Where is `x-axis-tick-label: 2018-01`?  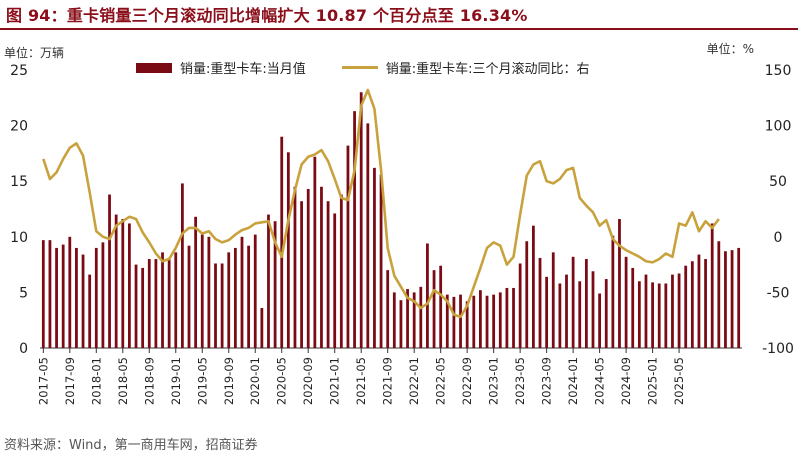 x-axis-tick-label: 2018-01 is located at coordinates (96, 381).